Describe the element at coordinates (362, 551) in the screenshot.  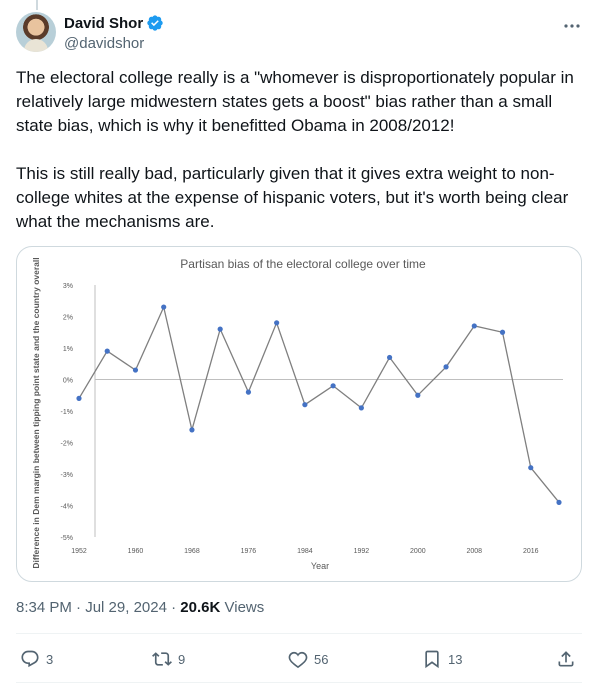
I see `x-tick-label: 1992` at that location.